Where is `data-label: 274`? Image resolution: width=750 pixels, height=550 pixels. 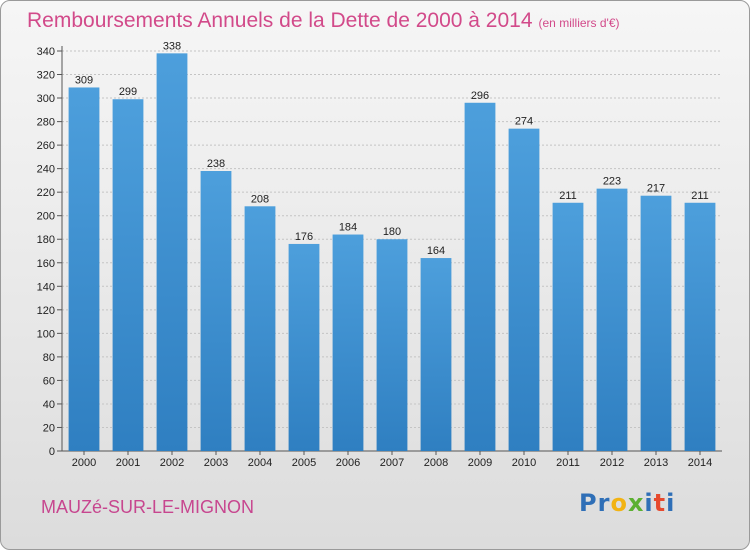
data-label: 274 is located at coordinates (524, 122).